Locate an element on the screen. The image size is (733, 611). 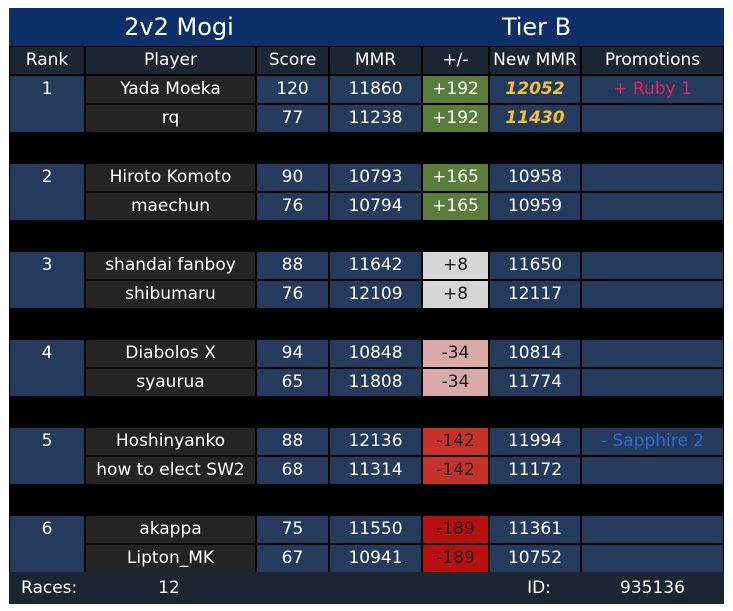
new-mmr-cell: 12117 is located at coordinates (535, 294).